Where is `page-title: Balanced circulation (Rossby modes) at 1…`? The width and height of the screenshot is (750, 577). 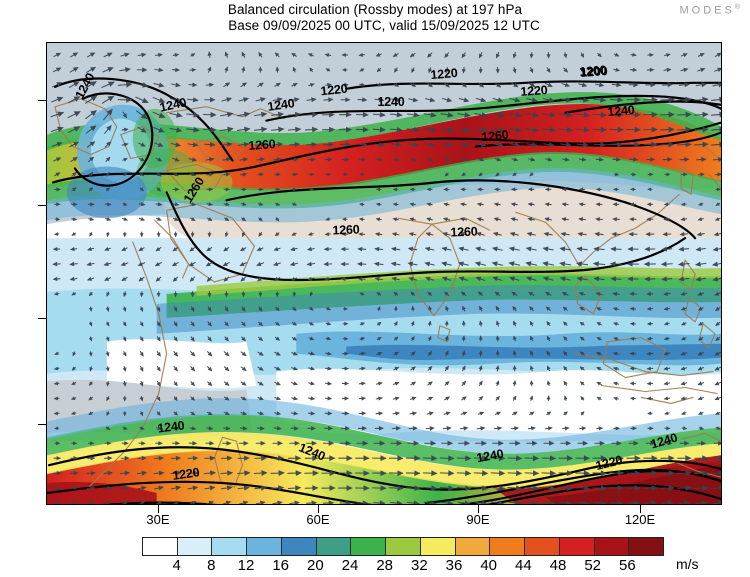 page-title: Balanced circulation (Rossby modes) at 1… is located at coordinates (375, 10).